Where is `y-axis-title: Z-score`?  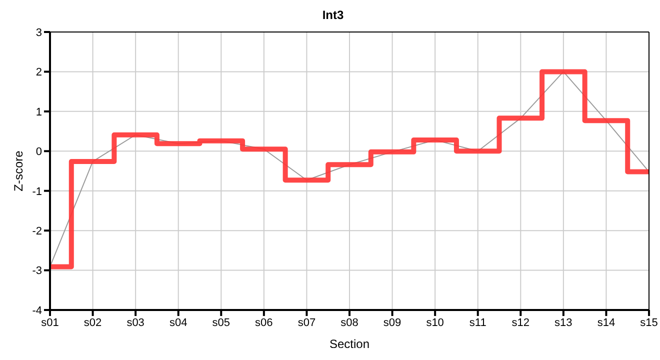 y-axis-title: Z-score is located at coordinates (18, 171).